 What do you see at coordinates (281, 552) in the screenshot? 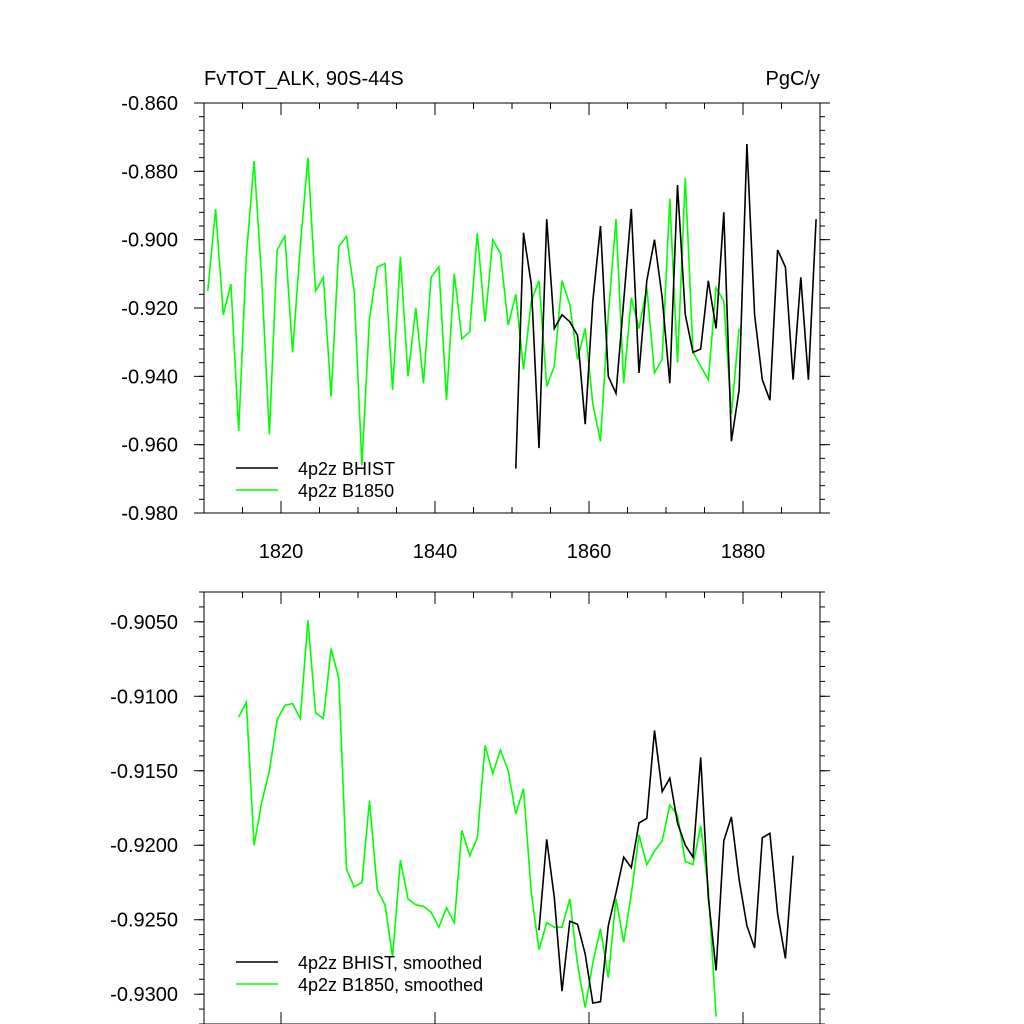
I see `x-tick-label: 1820` at bounding box center [281, 552].